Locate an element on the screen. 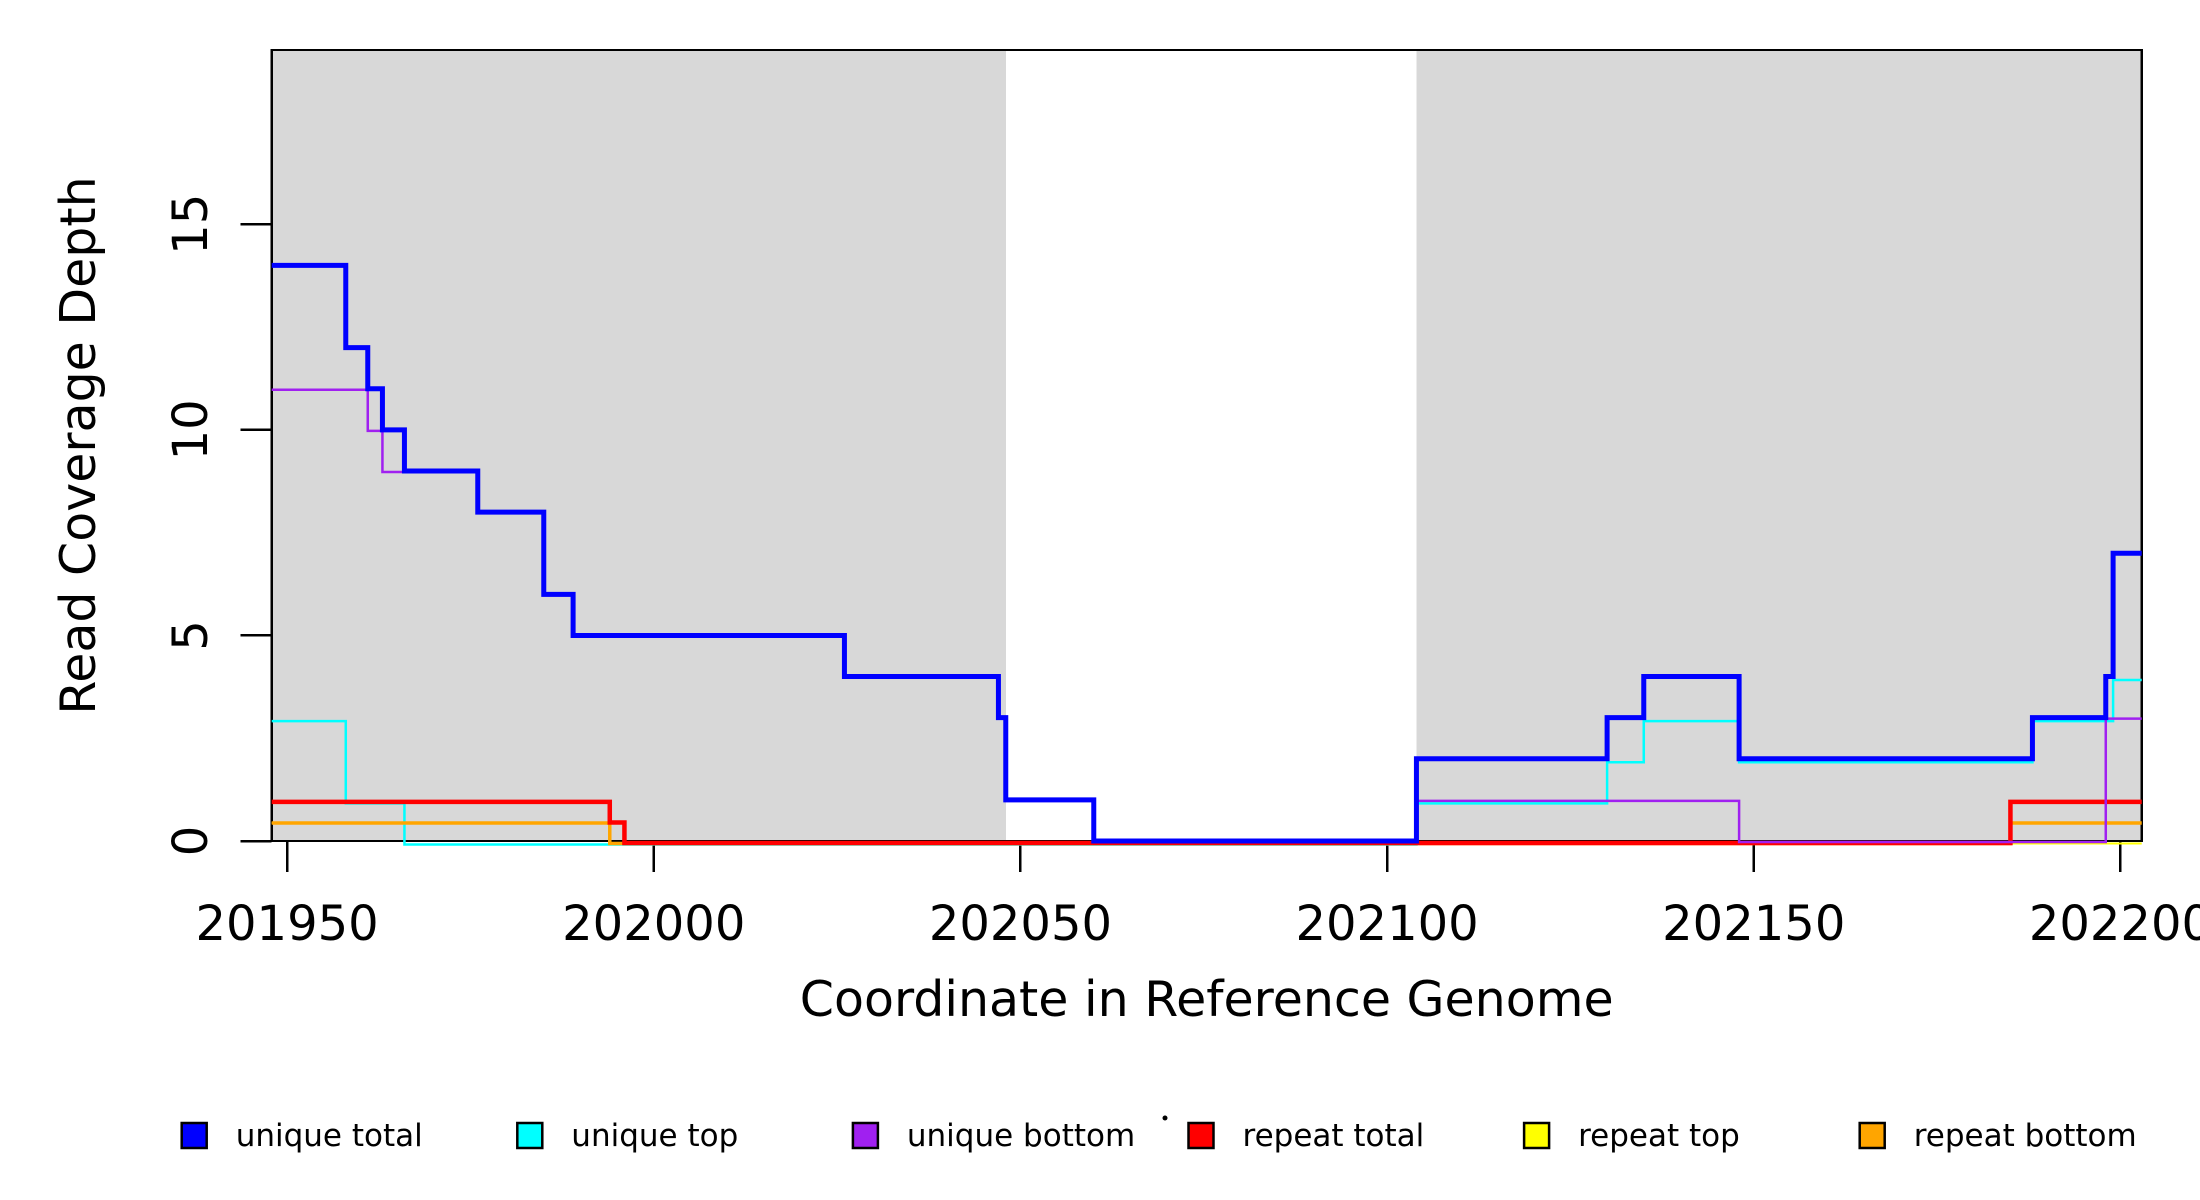  x-tick-label: 202150 is located at coordinates (1753, 924).